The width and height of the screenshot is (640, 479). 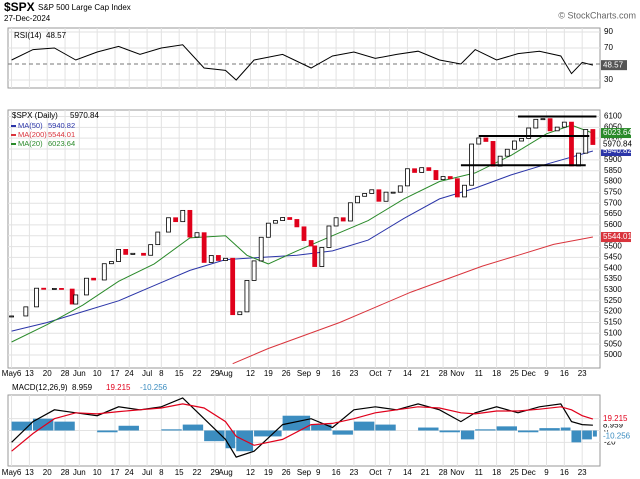 I want to click on x-tick-label: 17, so click(x=115, y=472).